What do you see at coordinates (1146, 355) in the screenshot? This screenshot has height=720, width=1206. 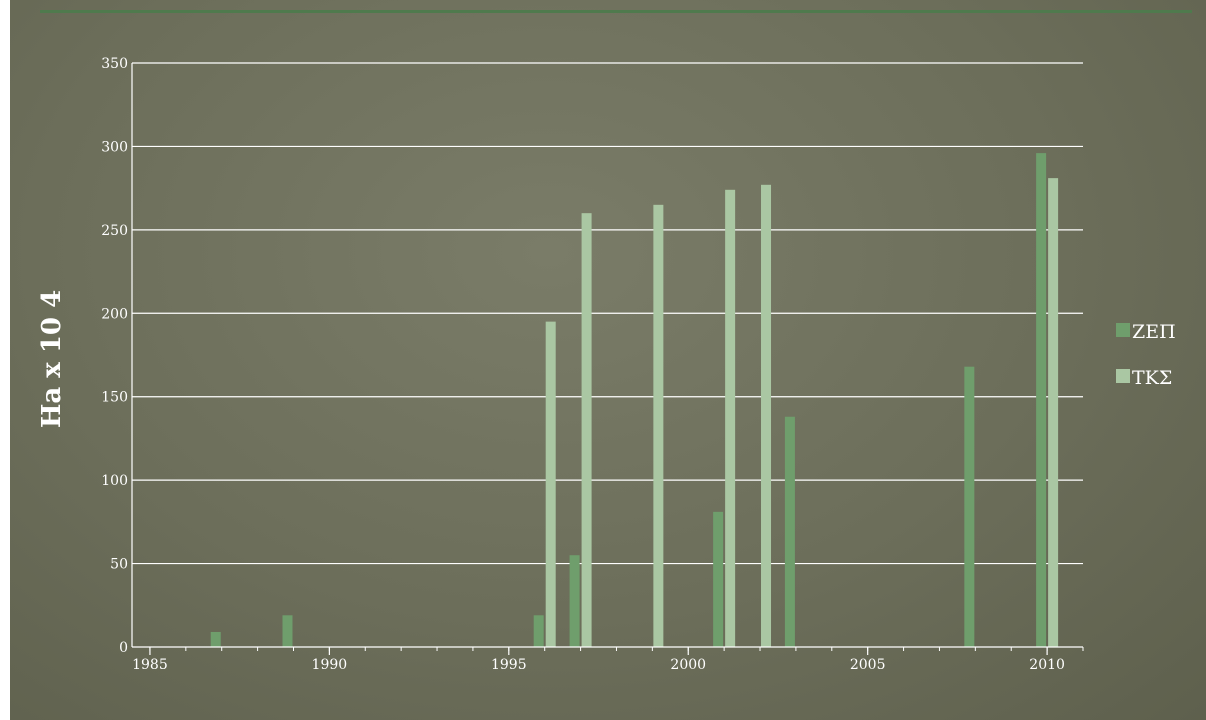 I see `legend: ΖΕΠ ΤΚΣ` at bounding box center [1146, 355].